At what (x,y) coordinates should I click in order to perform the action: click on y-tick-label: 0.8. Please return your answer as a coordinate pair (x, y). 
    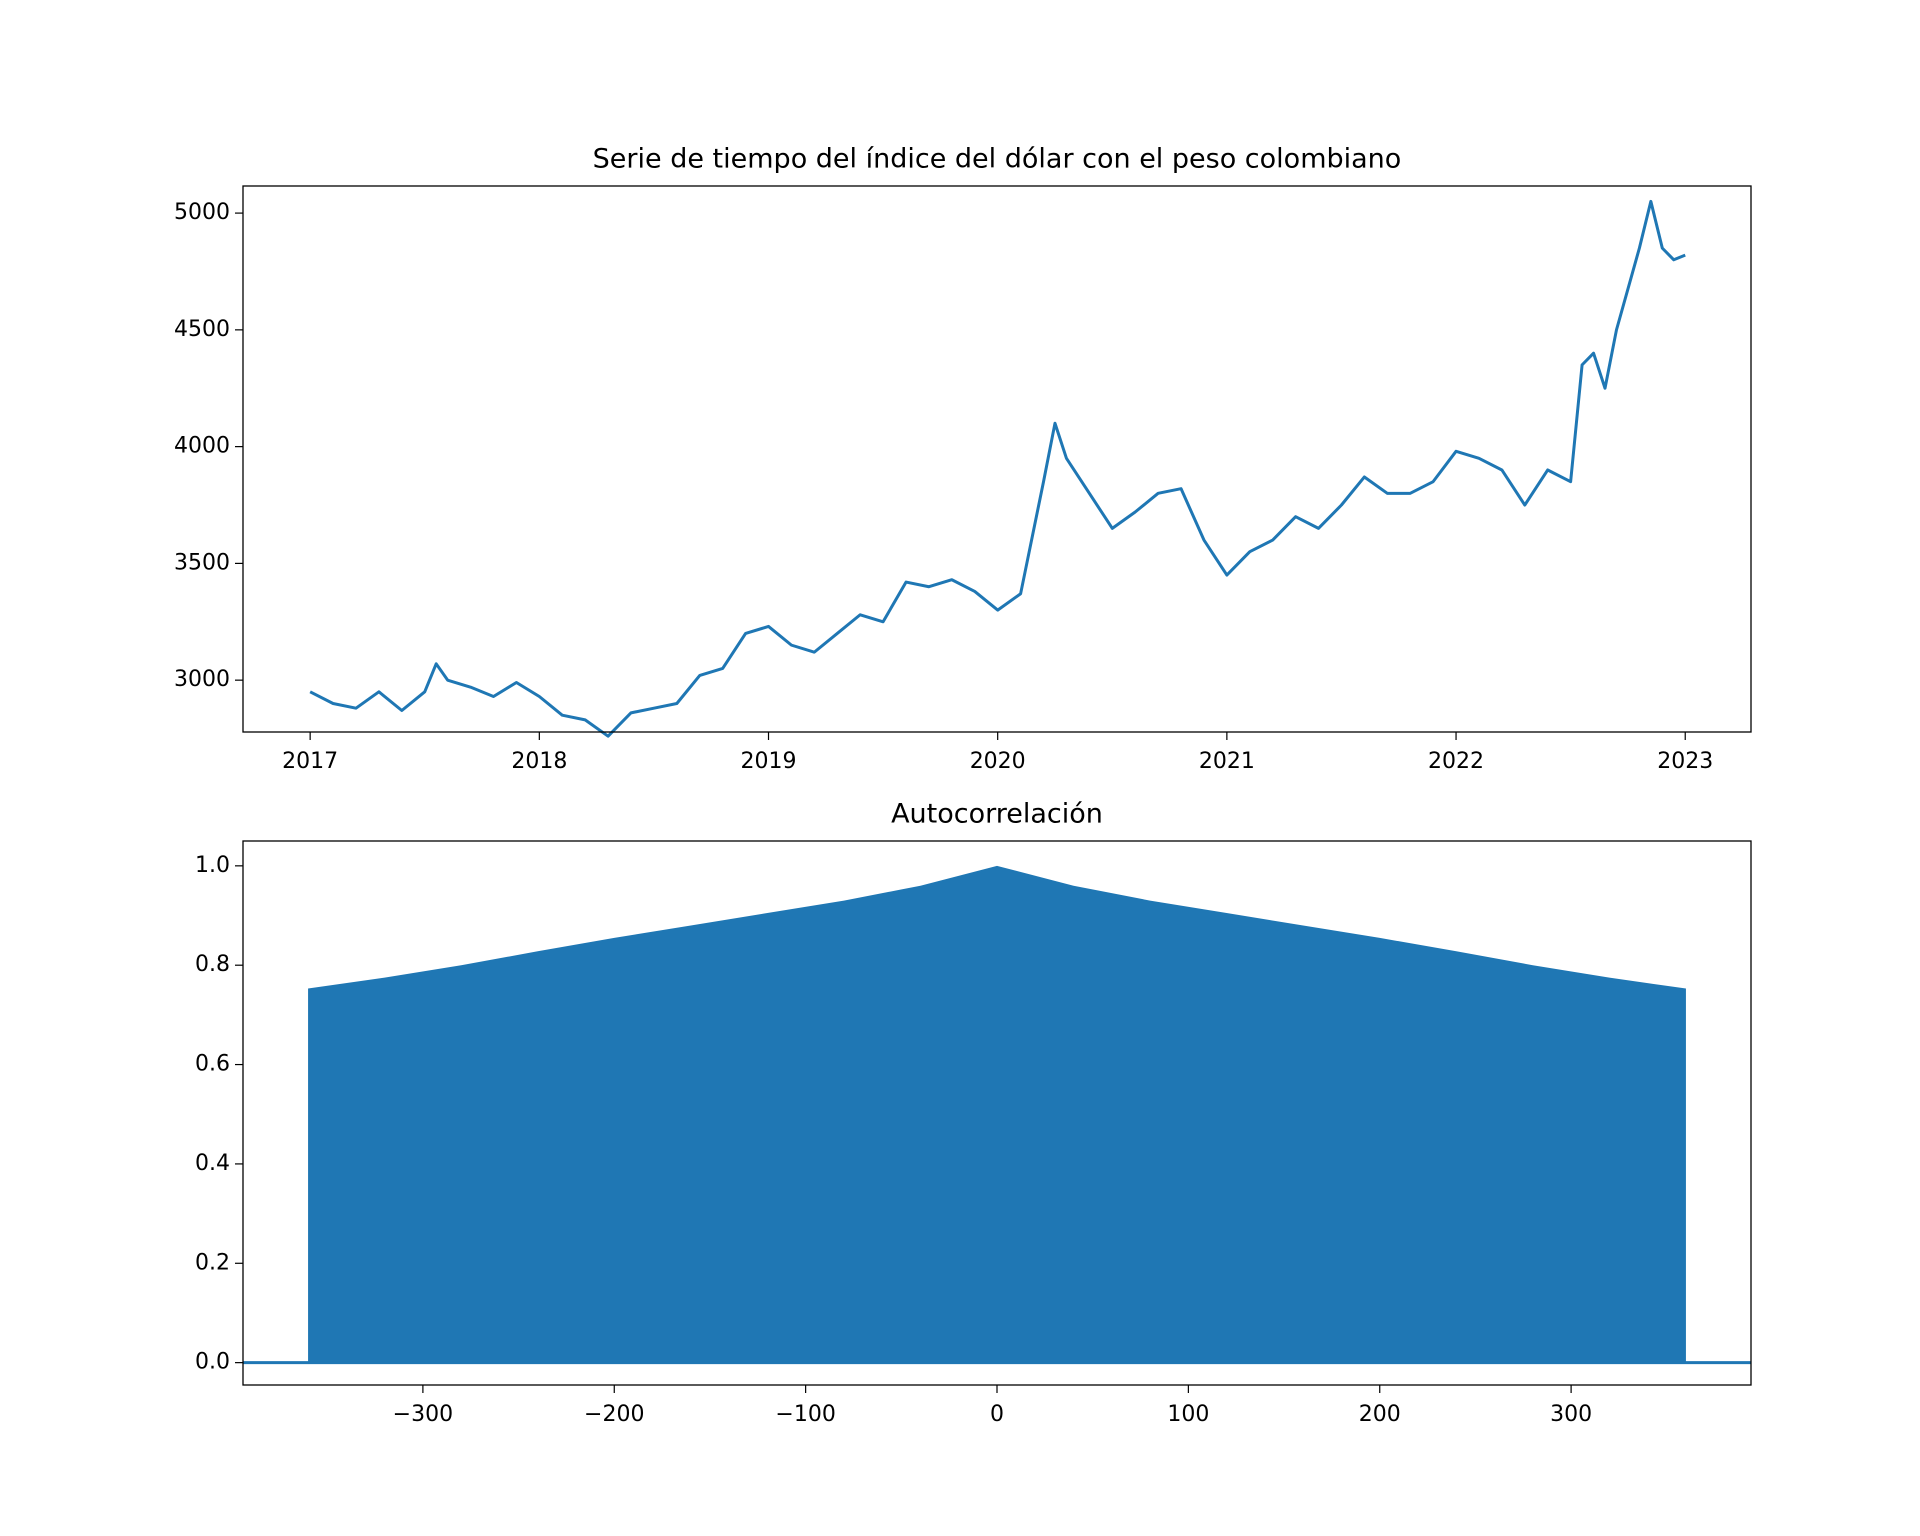
    Looking at the image, I should click on (212, 964).